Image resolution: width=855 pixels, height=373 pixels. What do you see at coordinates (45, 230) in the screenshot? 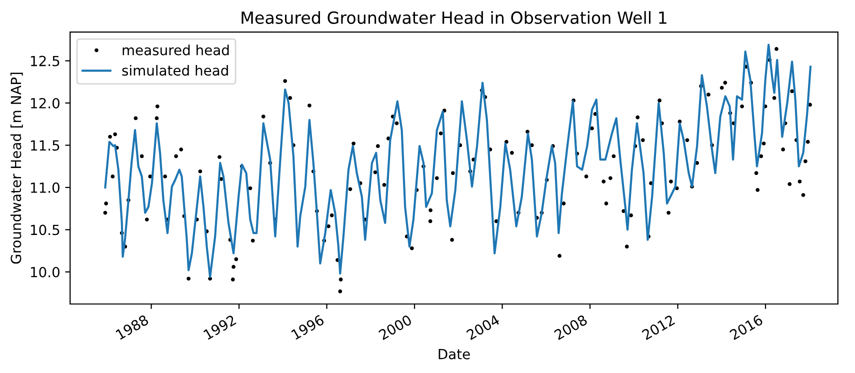
I see `y-tick-label: 10.5` at bounding box center [45, 230].